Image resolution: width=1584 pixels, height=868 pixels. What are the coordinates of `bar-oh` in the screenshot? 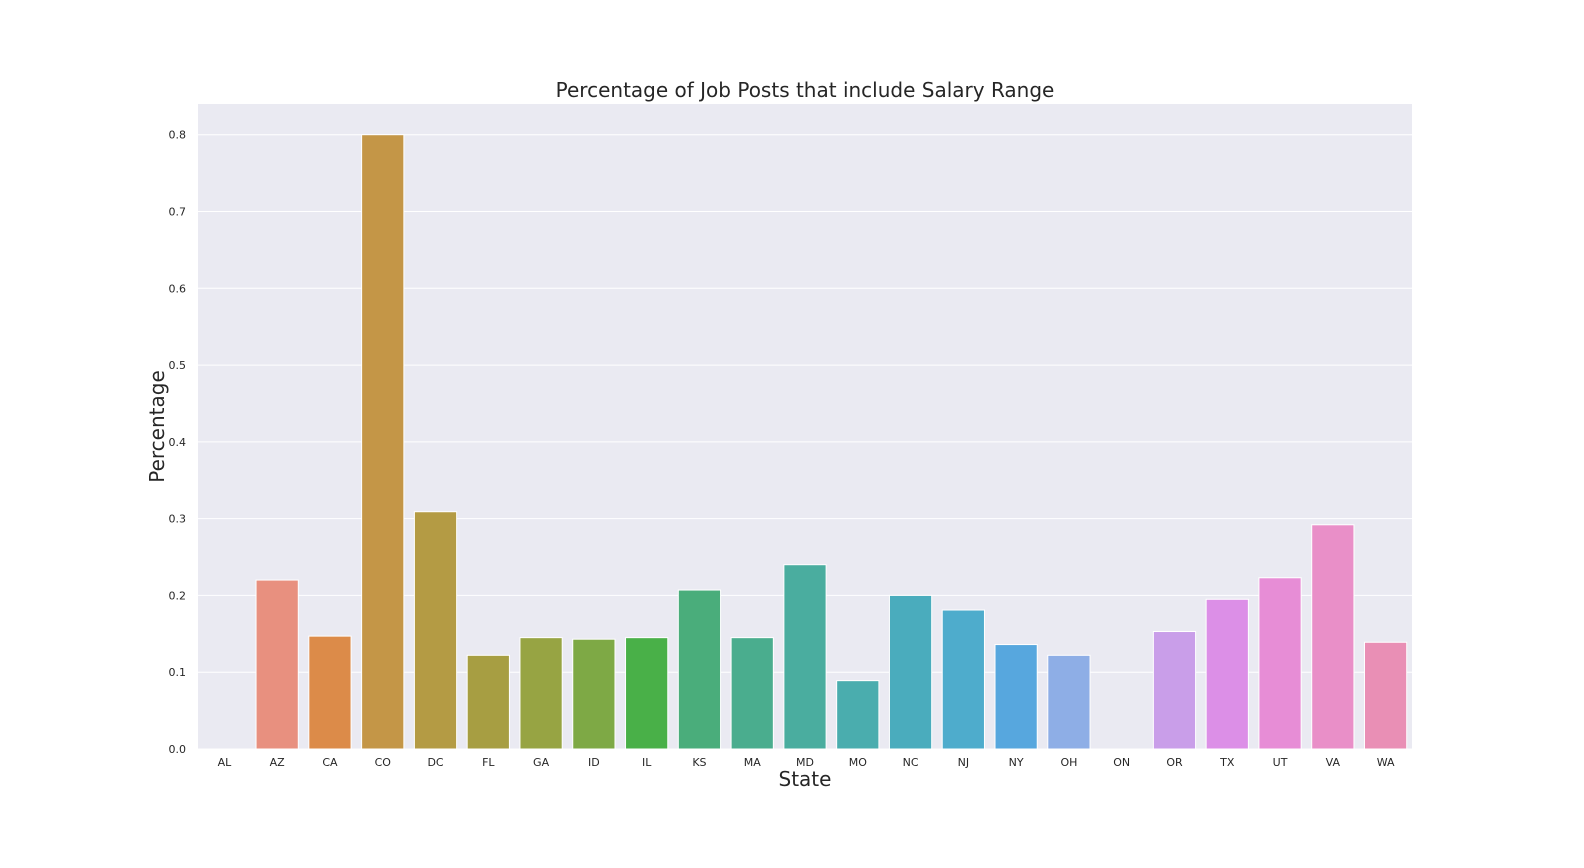 It's located at (1069, 702).